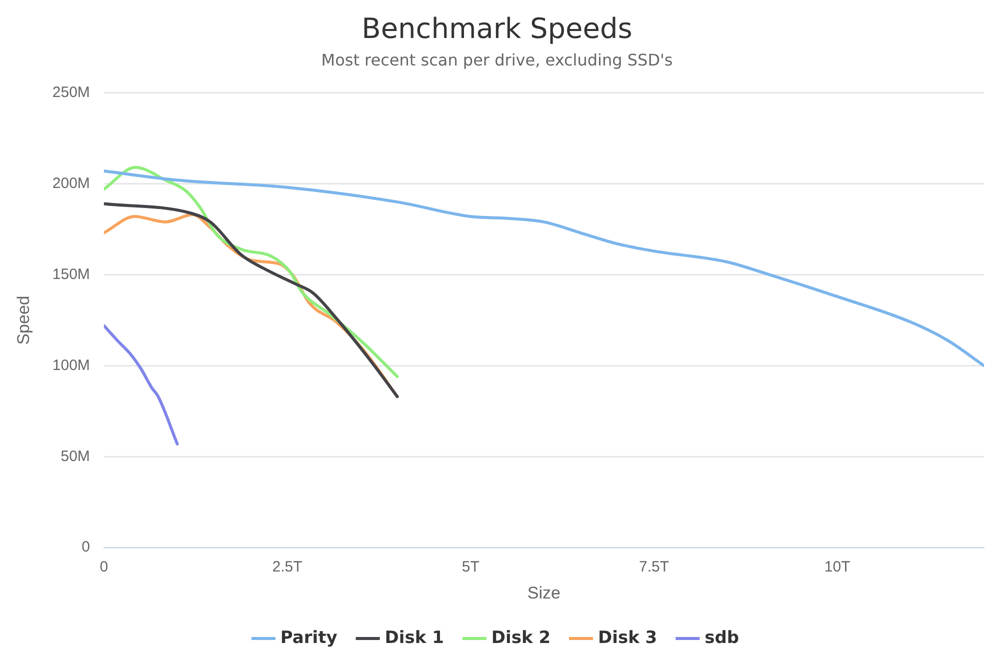  What do you see at coordinates (287, 567) in the screenshot?
I see `x-tick-label: 2.5T` at bounding box center [287, 567].